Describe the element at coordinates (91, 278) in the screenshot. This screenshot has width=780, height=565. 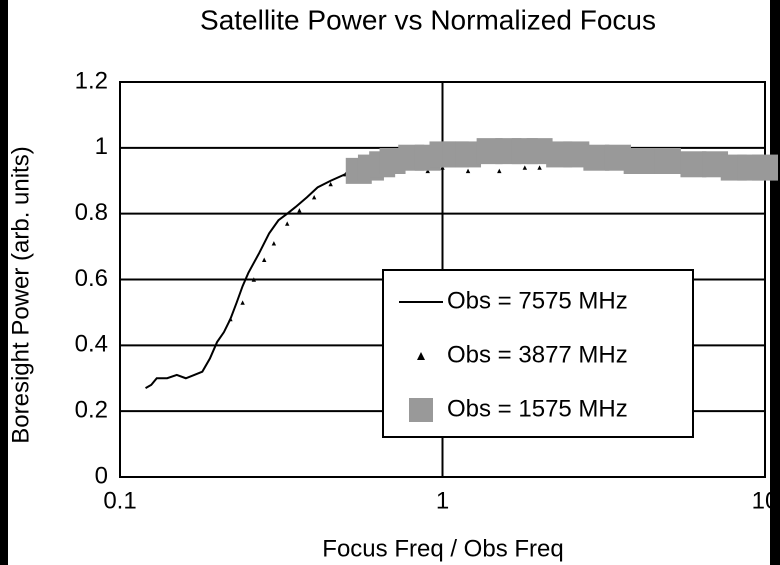
I see `y-tick-label: 0.6` at that location.